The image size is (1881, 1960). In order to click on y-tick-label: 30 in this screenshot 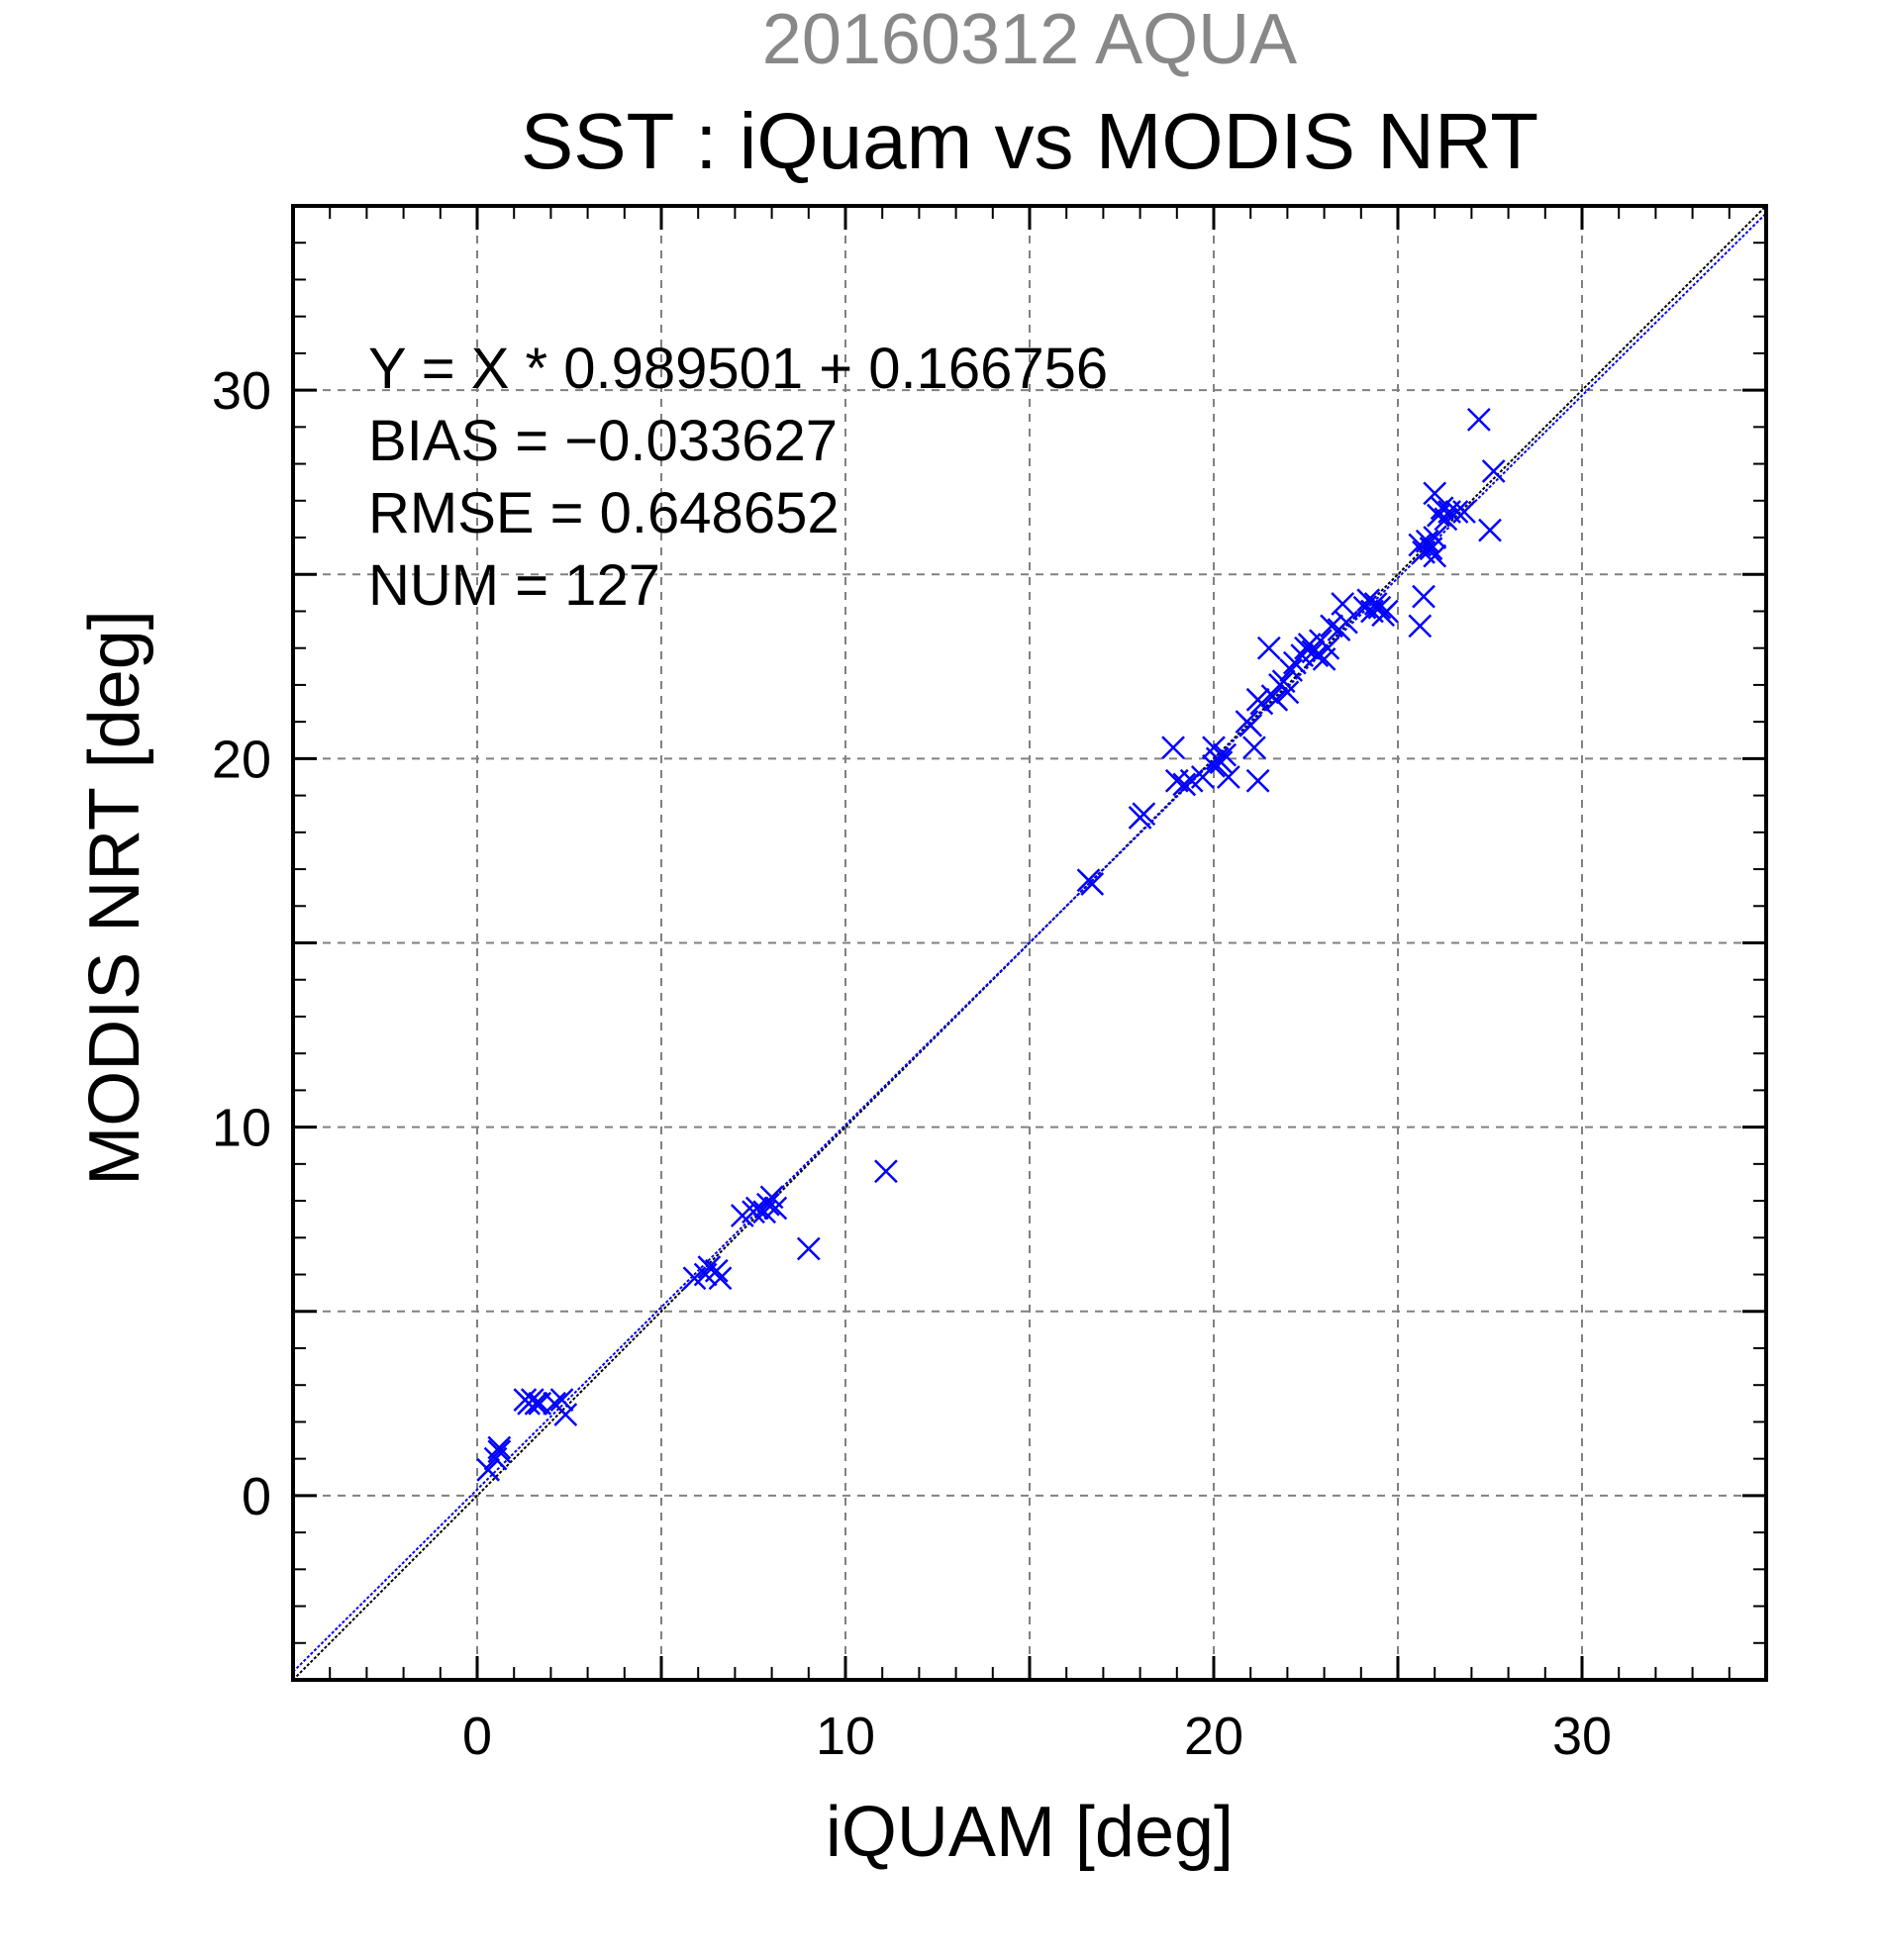, I will do `click(242, 391)`.